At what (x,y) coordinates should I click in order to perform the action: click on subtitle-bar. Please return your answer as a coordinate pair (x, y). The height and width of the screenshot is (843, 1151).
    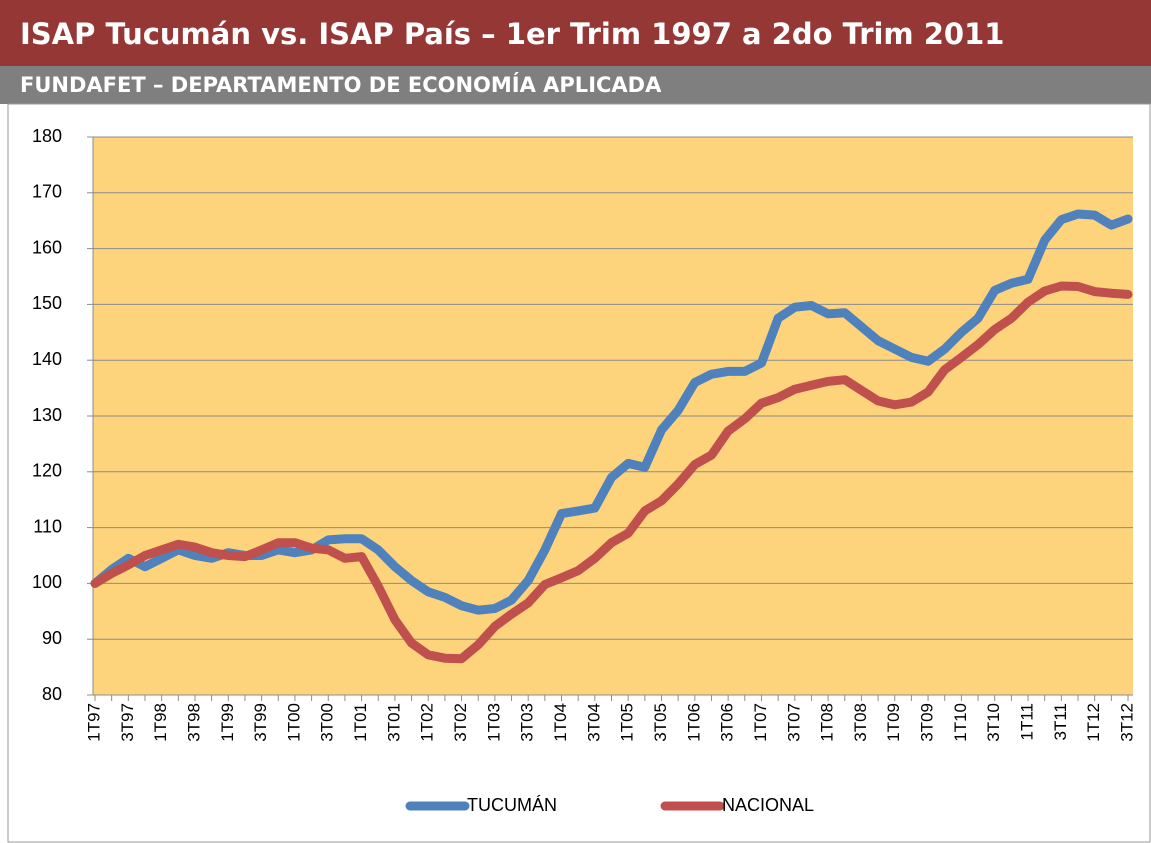
    Looking at the image, I should click on (575, 85).